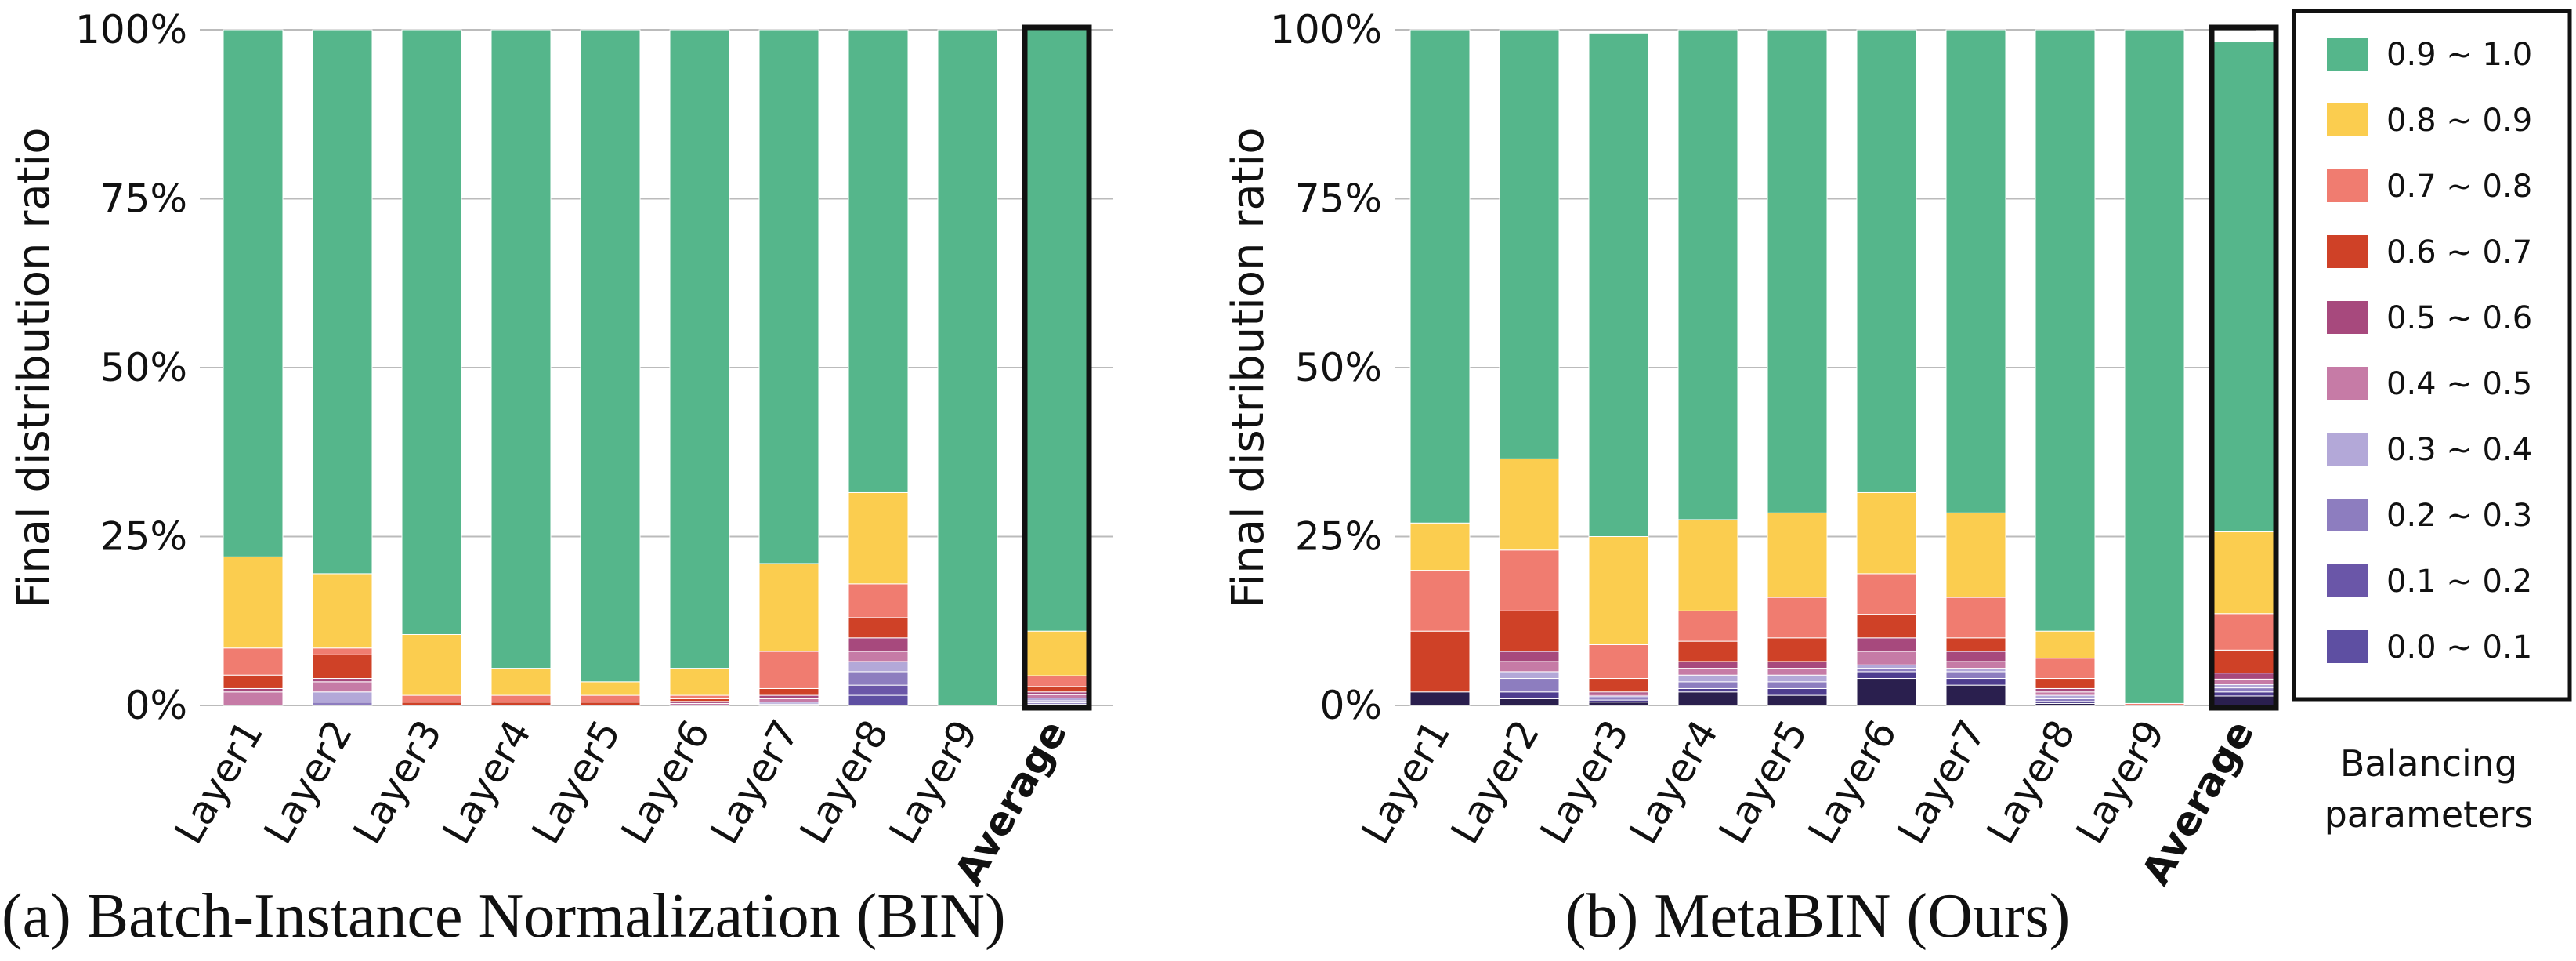 Image resolution: width=2576 pixels, height=961 pixels. Describe the element at coordinates (1407, 782) in the screenshot. I see `x-tick-label: Layer1` at that location.